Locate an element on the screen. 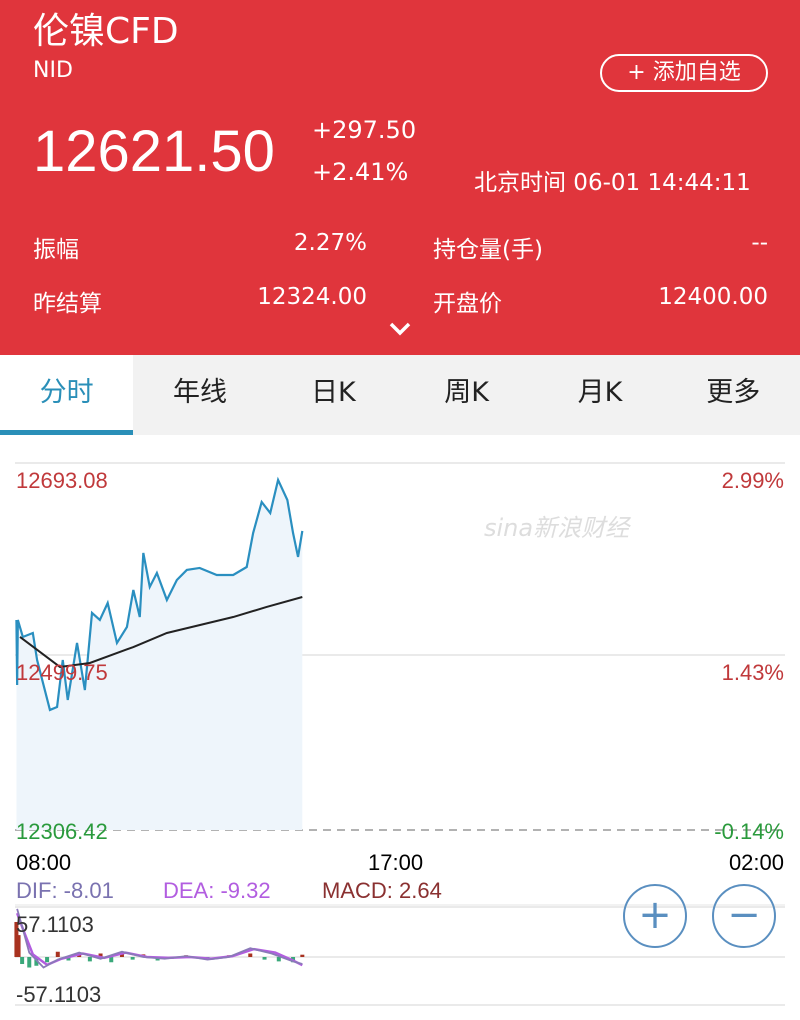 This screenshot has height=1020, width=800. dif-label: DIF: -8.01 is located at coordinates (65, 890).